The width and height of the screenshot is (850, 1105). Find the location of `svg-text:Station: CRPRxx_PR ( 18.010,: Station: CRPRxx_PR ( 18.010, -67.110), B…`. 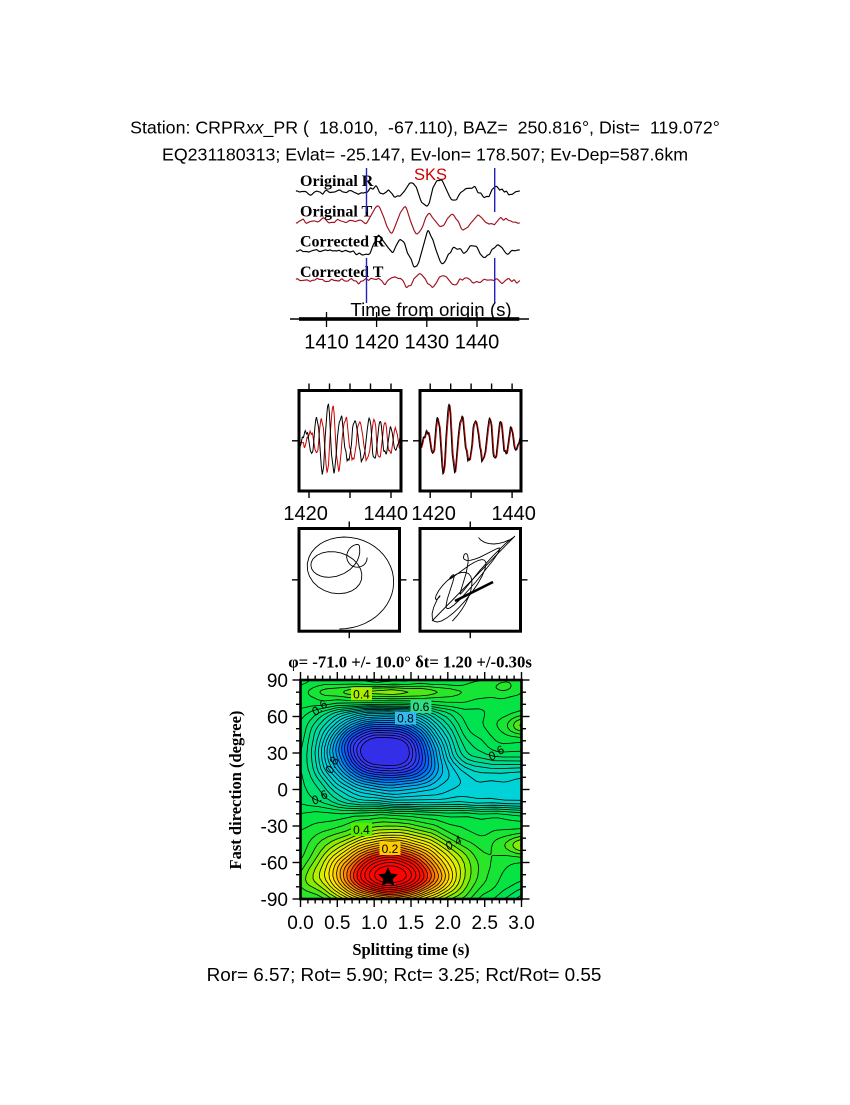

svg-text:Station: CRPRxx_PR ( 18.010,: Station: CRPRxx_PR ( 18.010, -67.110), B… is located at coordinates (425, 128).